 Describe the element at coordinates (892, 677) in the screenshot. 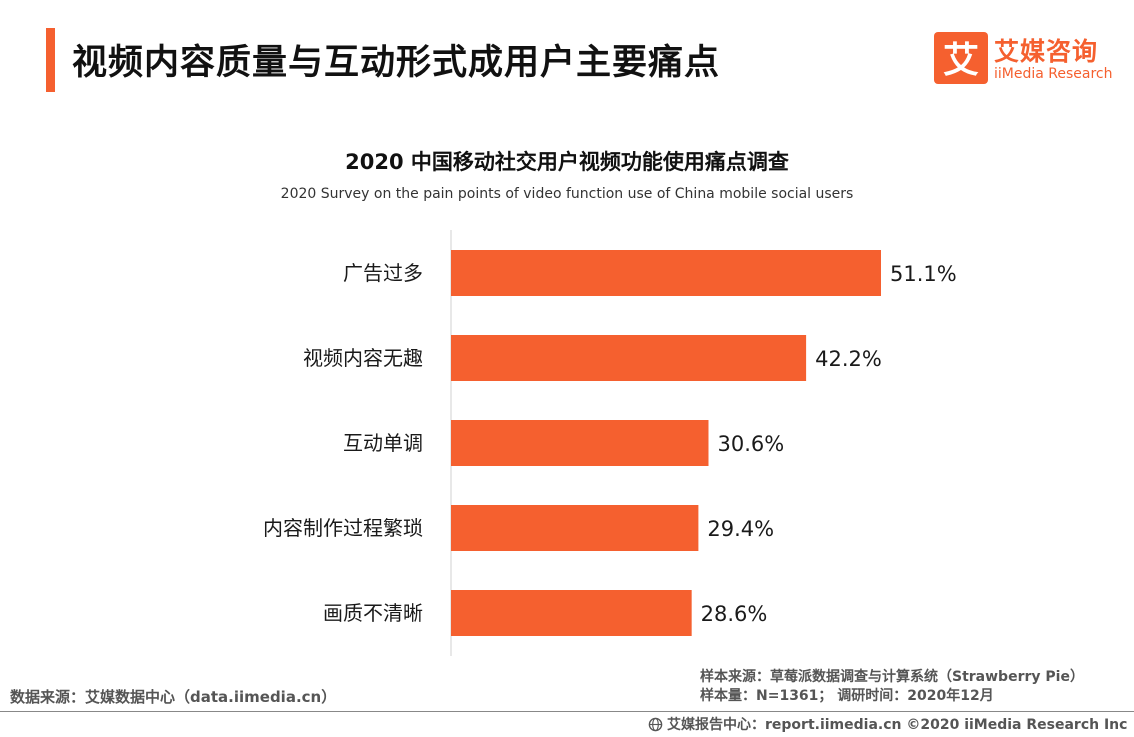

I see `sample-source: 样本来源：草莓派数据调查与计算系统（Strawberry Pie）` at that location.